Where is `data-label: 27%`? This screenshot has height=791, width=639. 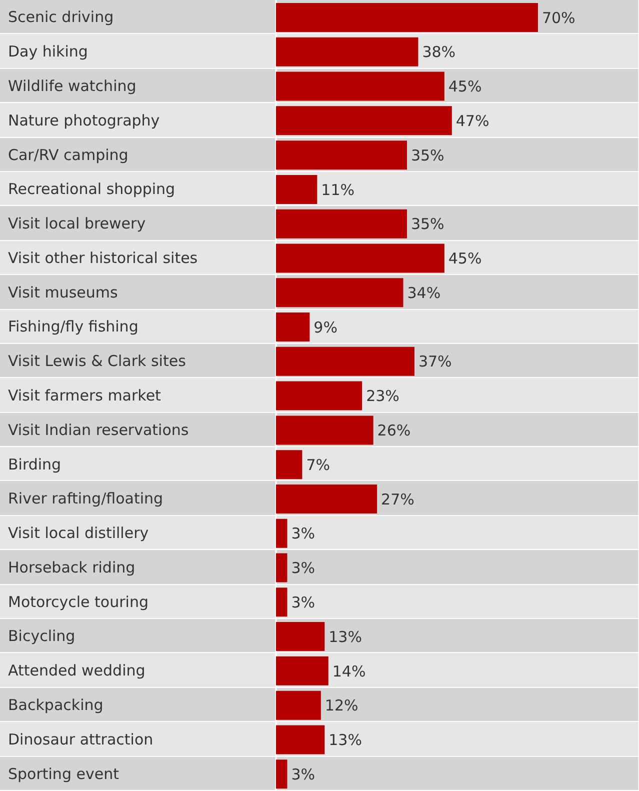
data-label: 27% is located at coordinates (397, 499).